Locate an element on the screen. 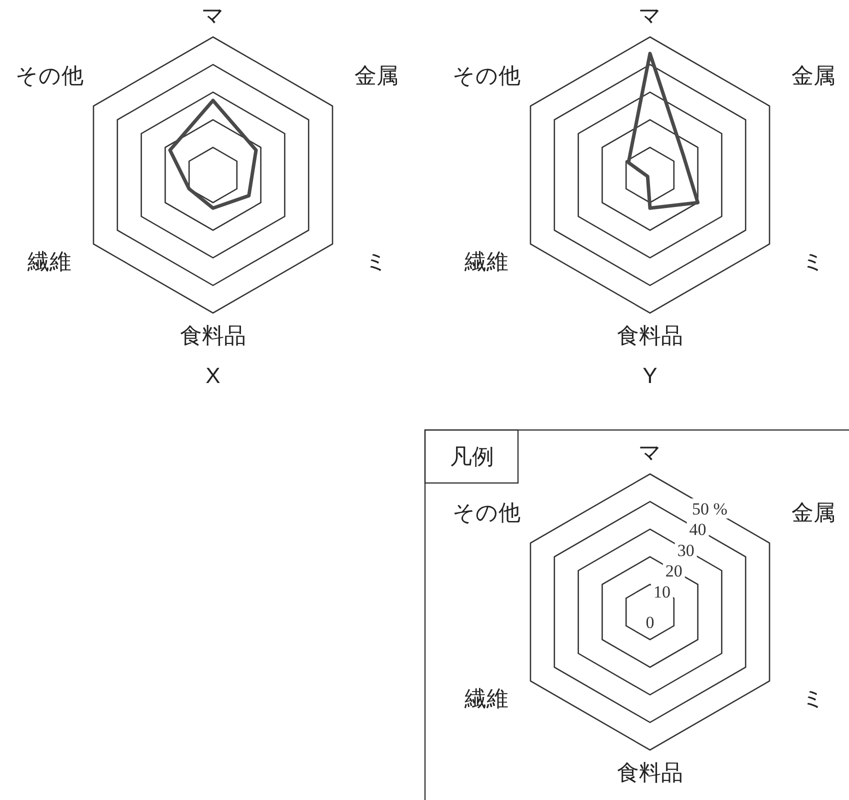  y-tick-label: 0 is located at coordinates (650, 622).